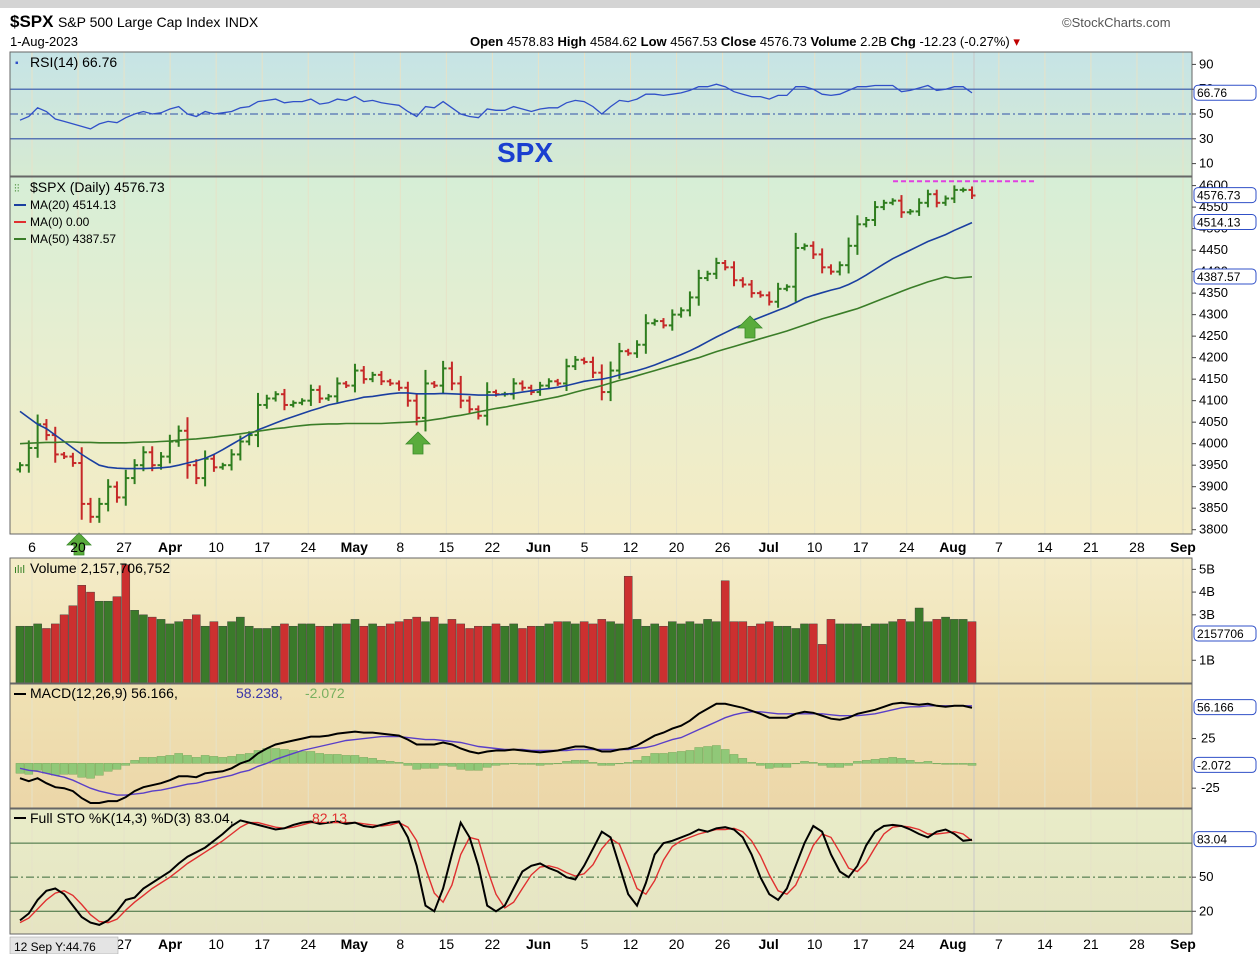 The width and height of the screenshot is (1260, 954). Describe the element at coordinates (1219, 196) in the screenshot. I see `price-badge-close: 4576.73` at that location.